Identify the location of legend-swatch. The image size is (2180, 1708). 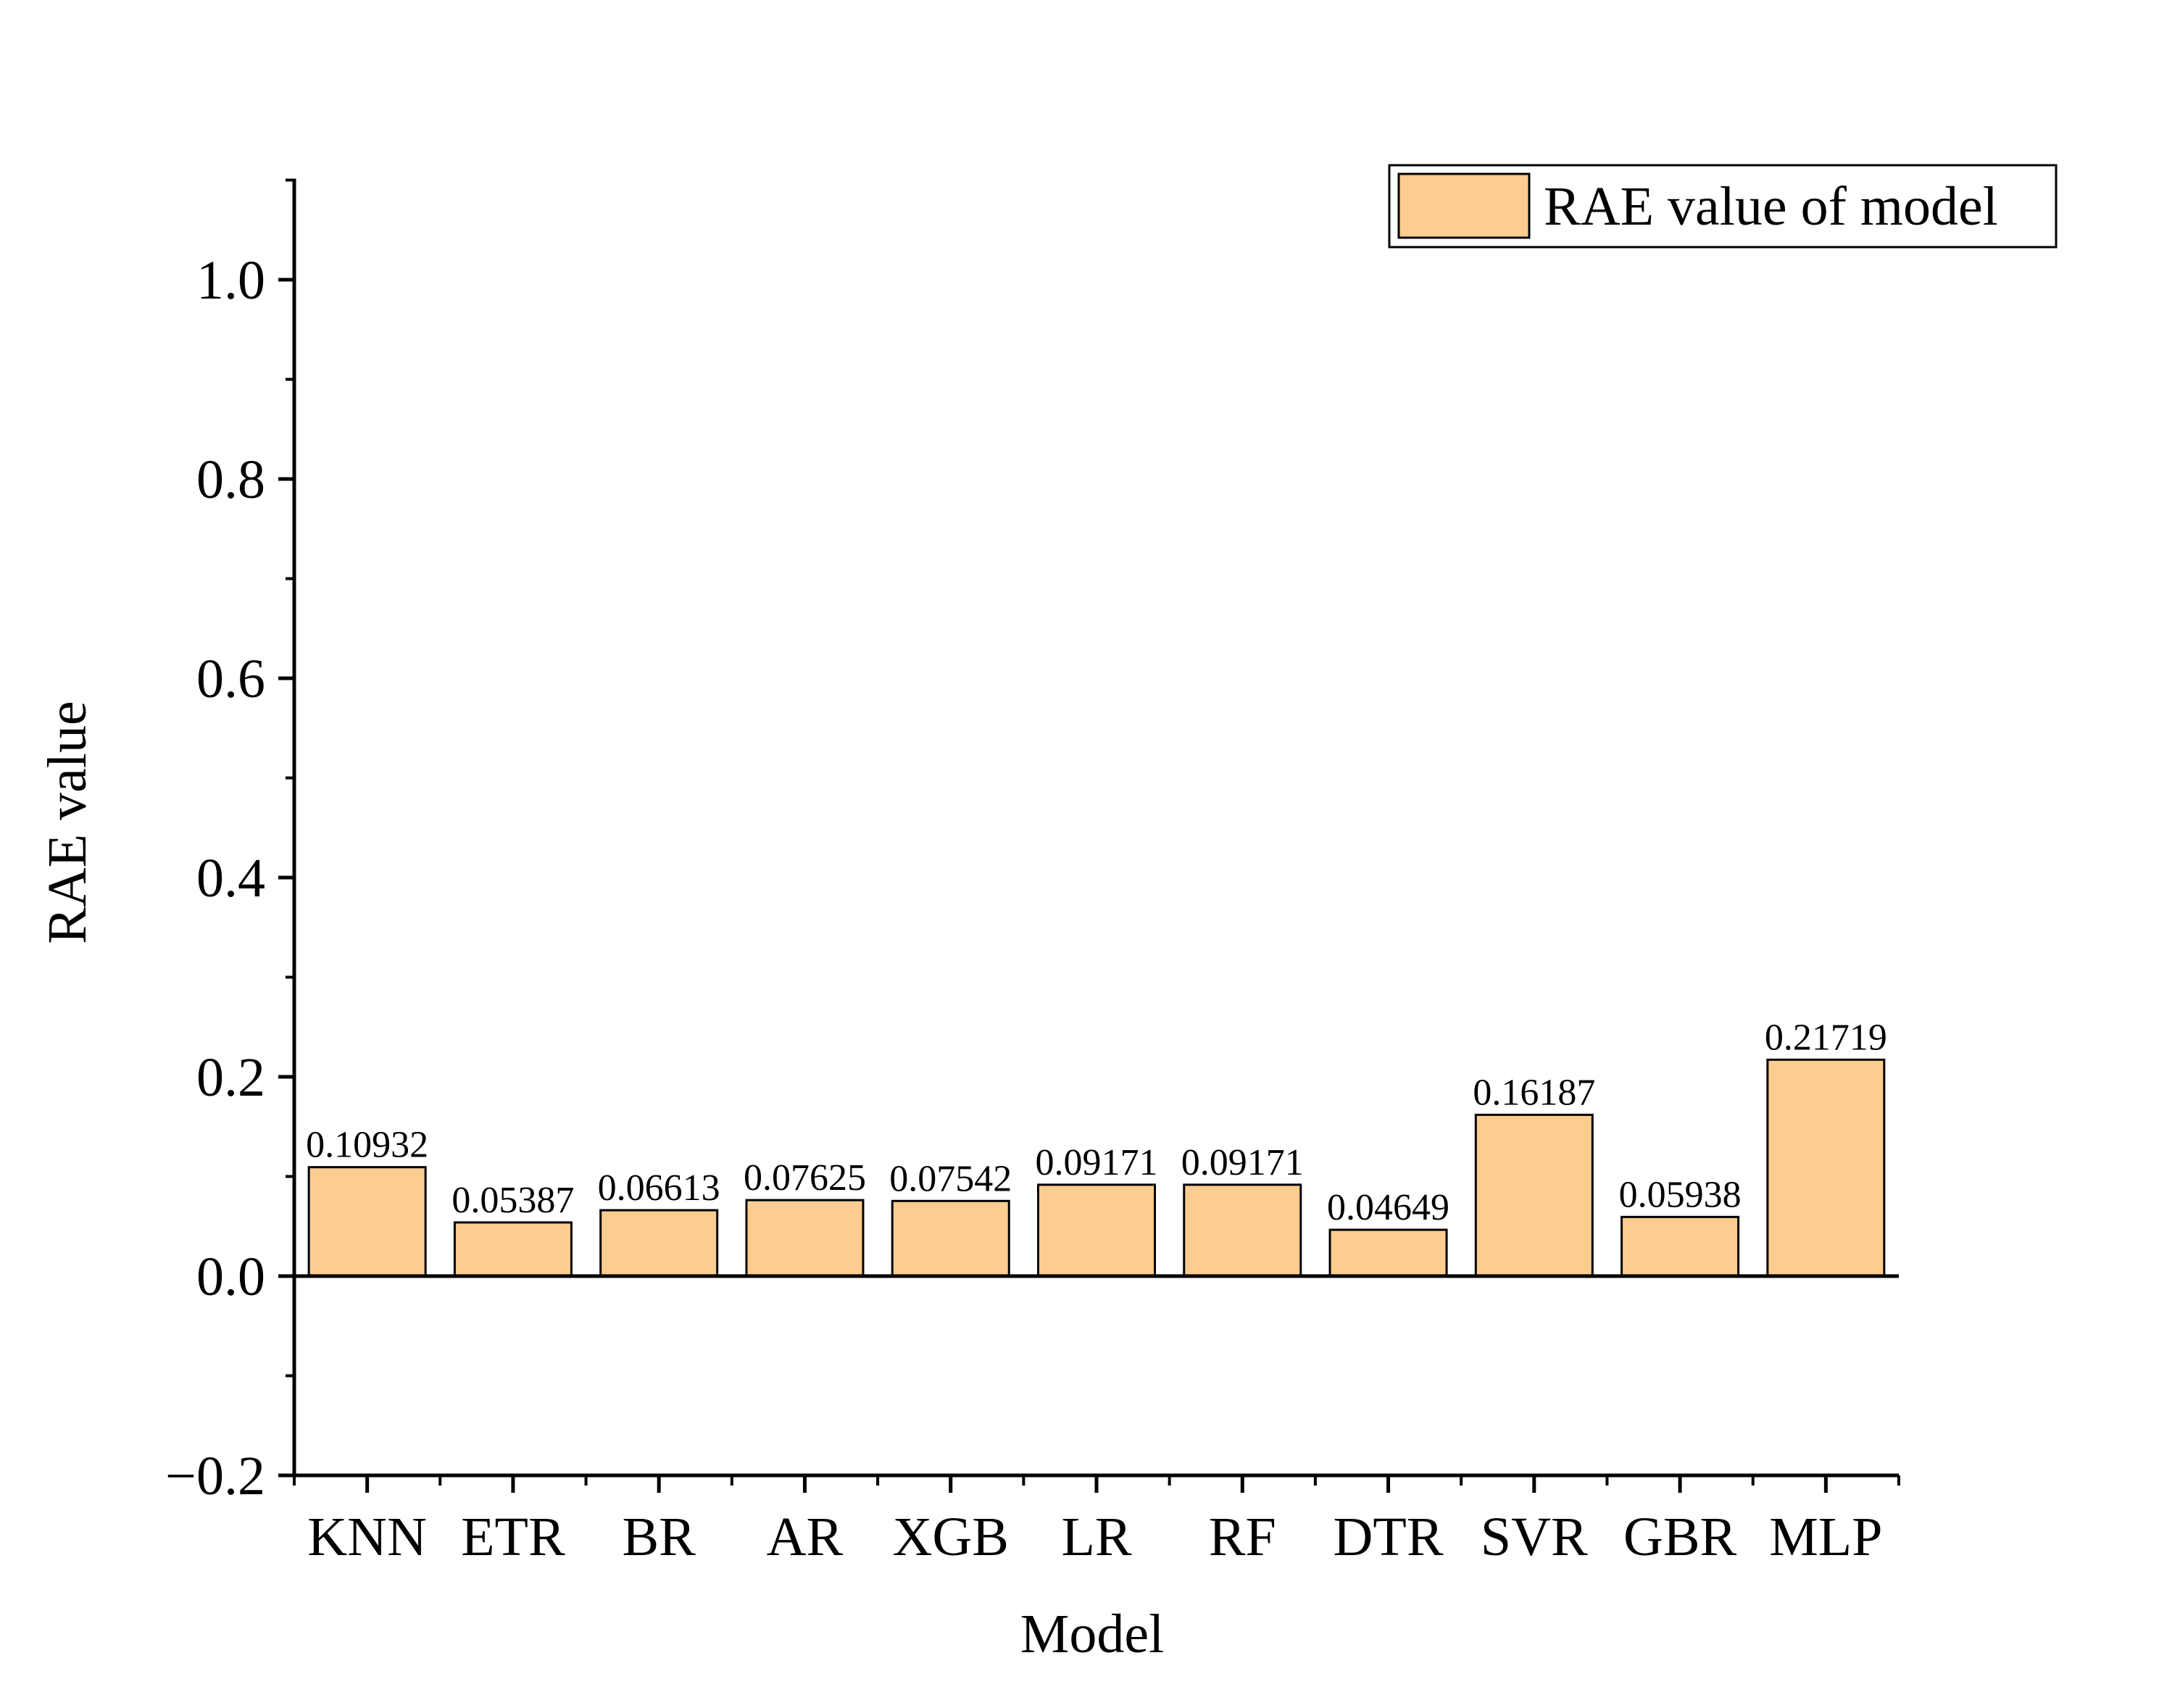
(1464, 205).